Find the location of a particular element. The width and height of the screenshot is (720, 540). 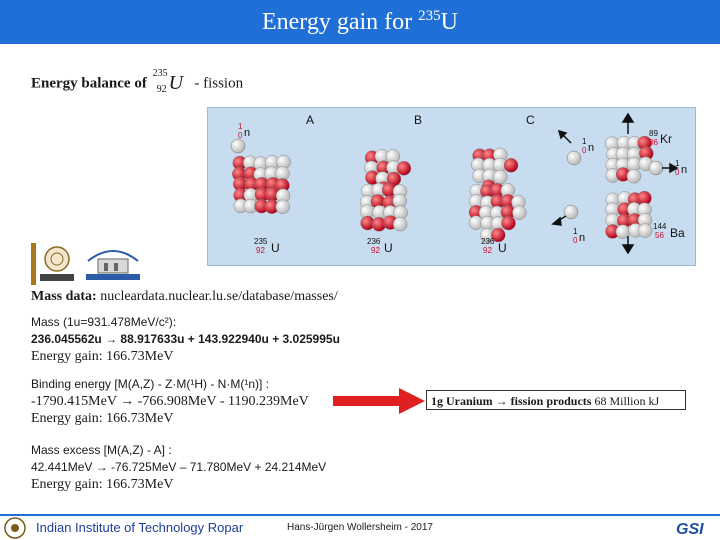

svg-text: GSI is located at coordinates (690, 529).